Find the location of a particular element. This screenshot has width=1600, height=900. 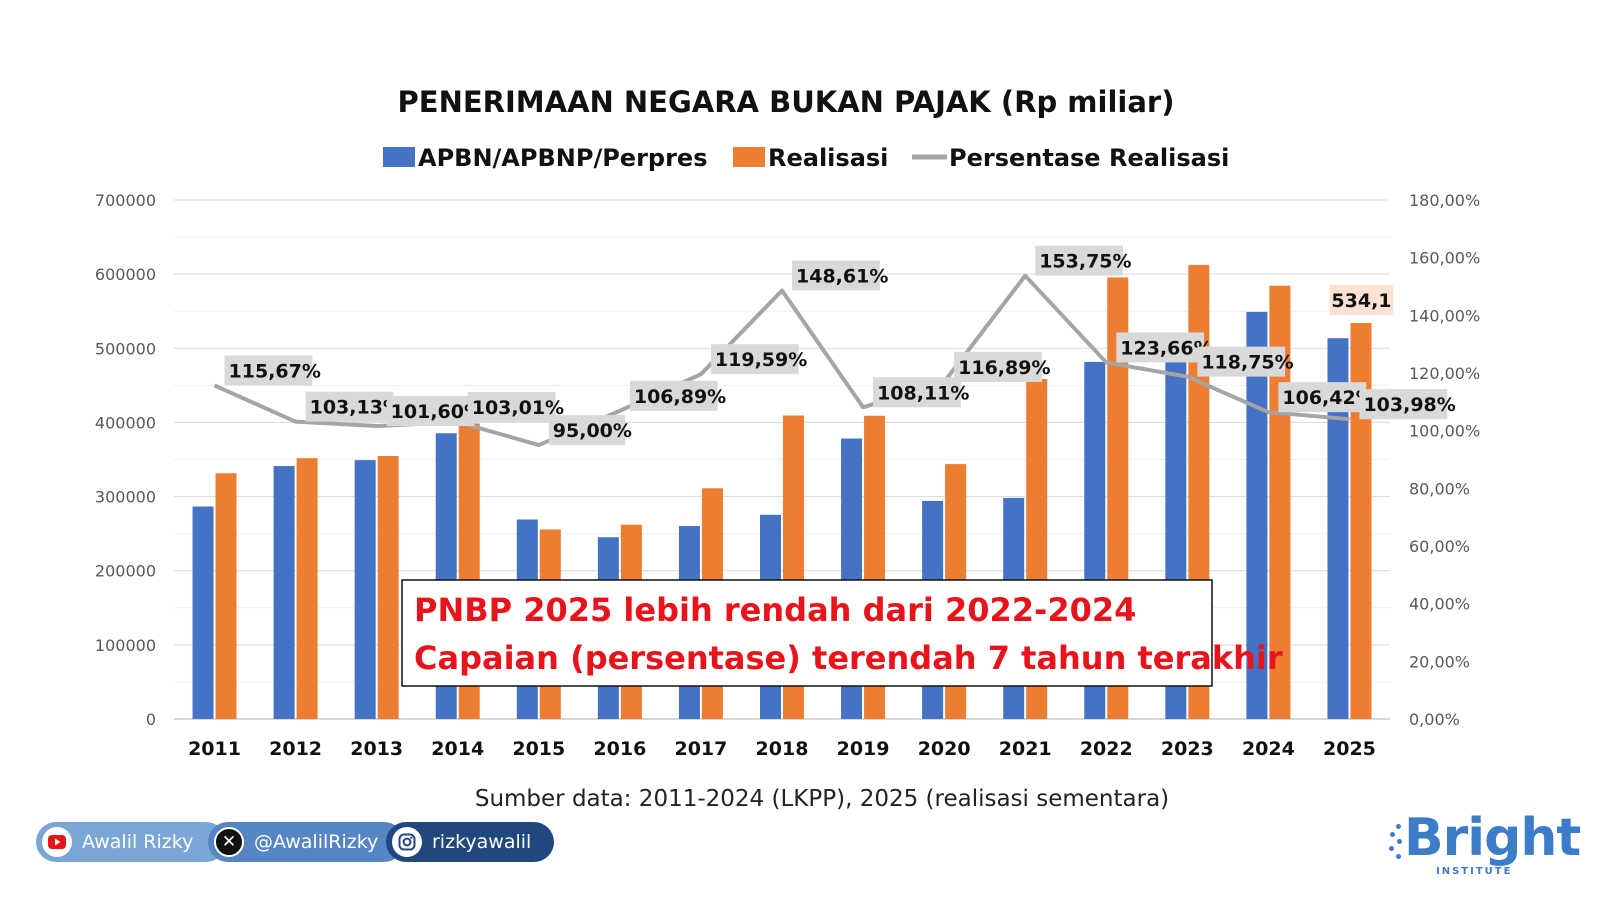

x-tick-label: 2014 is located at coordinates (457, 749).